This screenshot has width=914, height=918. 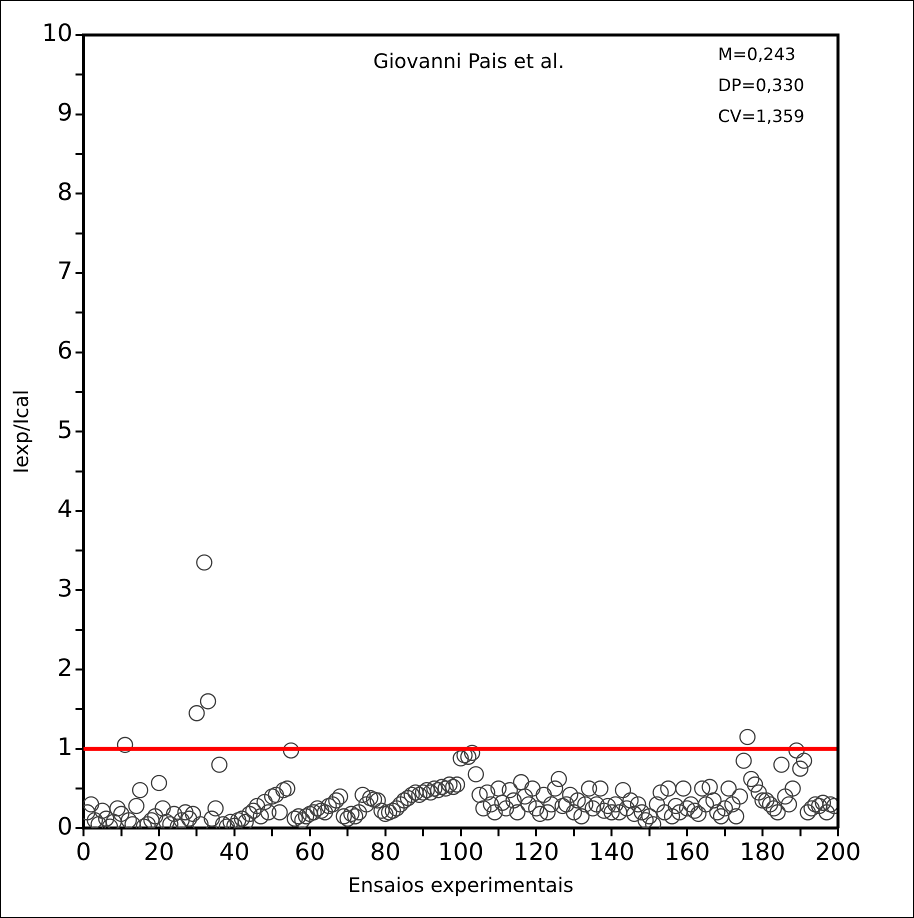 What do you see at coordinates (21, 432) in the screenshot?
I see `y-axis-title: Iexp/Ical` at bounding box center [21, 432].